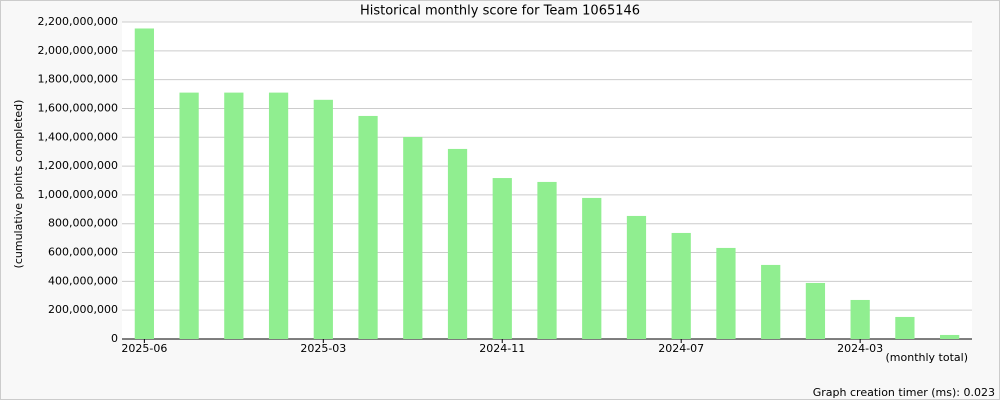  What do you see at coordinates (144, 348) in the screenshot?
I see `x-tick-label: 2025-06` at bounding box center [144, 348].